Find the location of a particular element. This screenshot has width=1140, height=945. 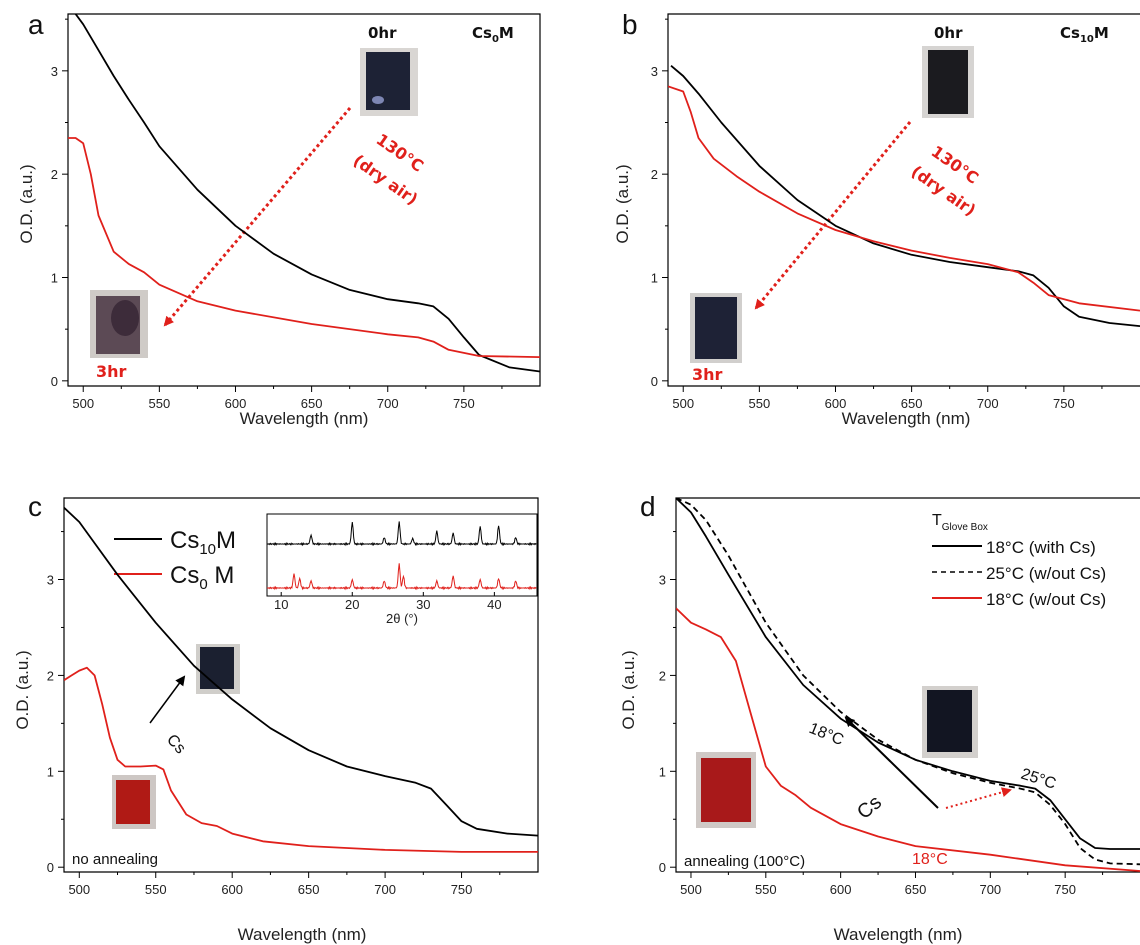

legend-c: Cs10M Cs0 M is located at coordinates (175, 560).